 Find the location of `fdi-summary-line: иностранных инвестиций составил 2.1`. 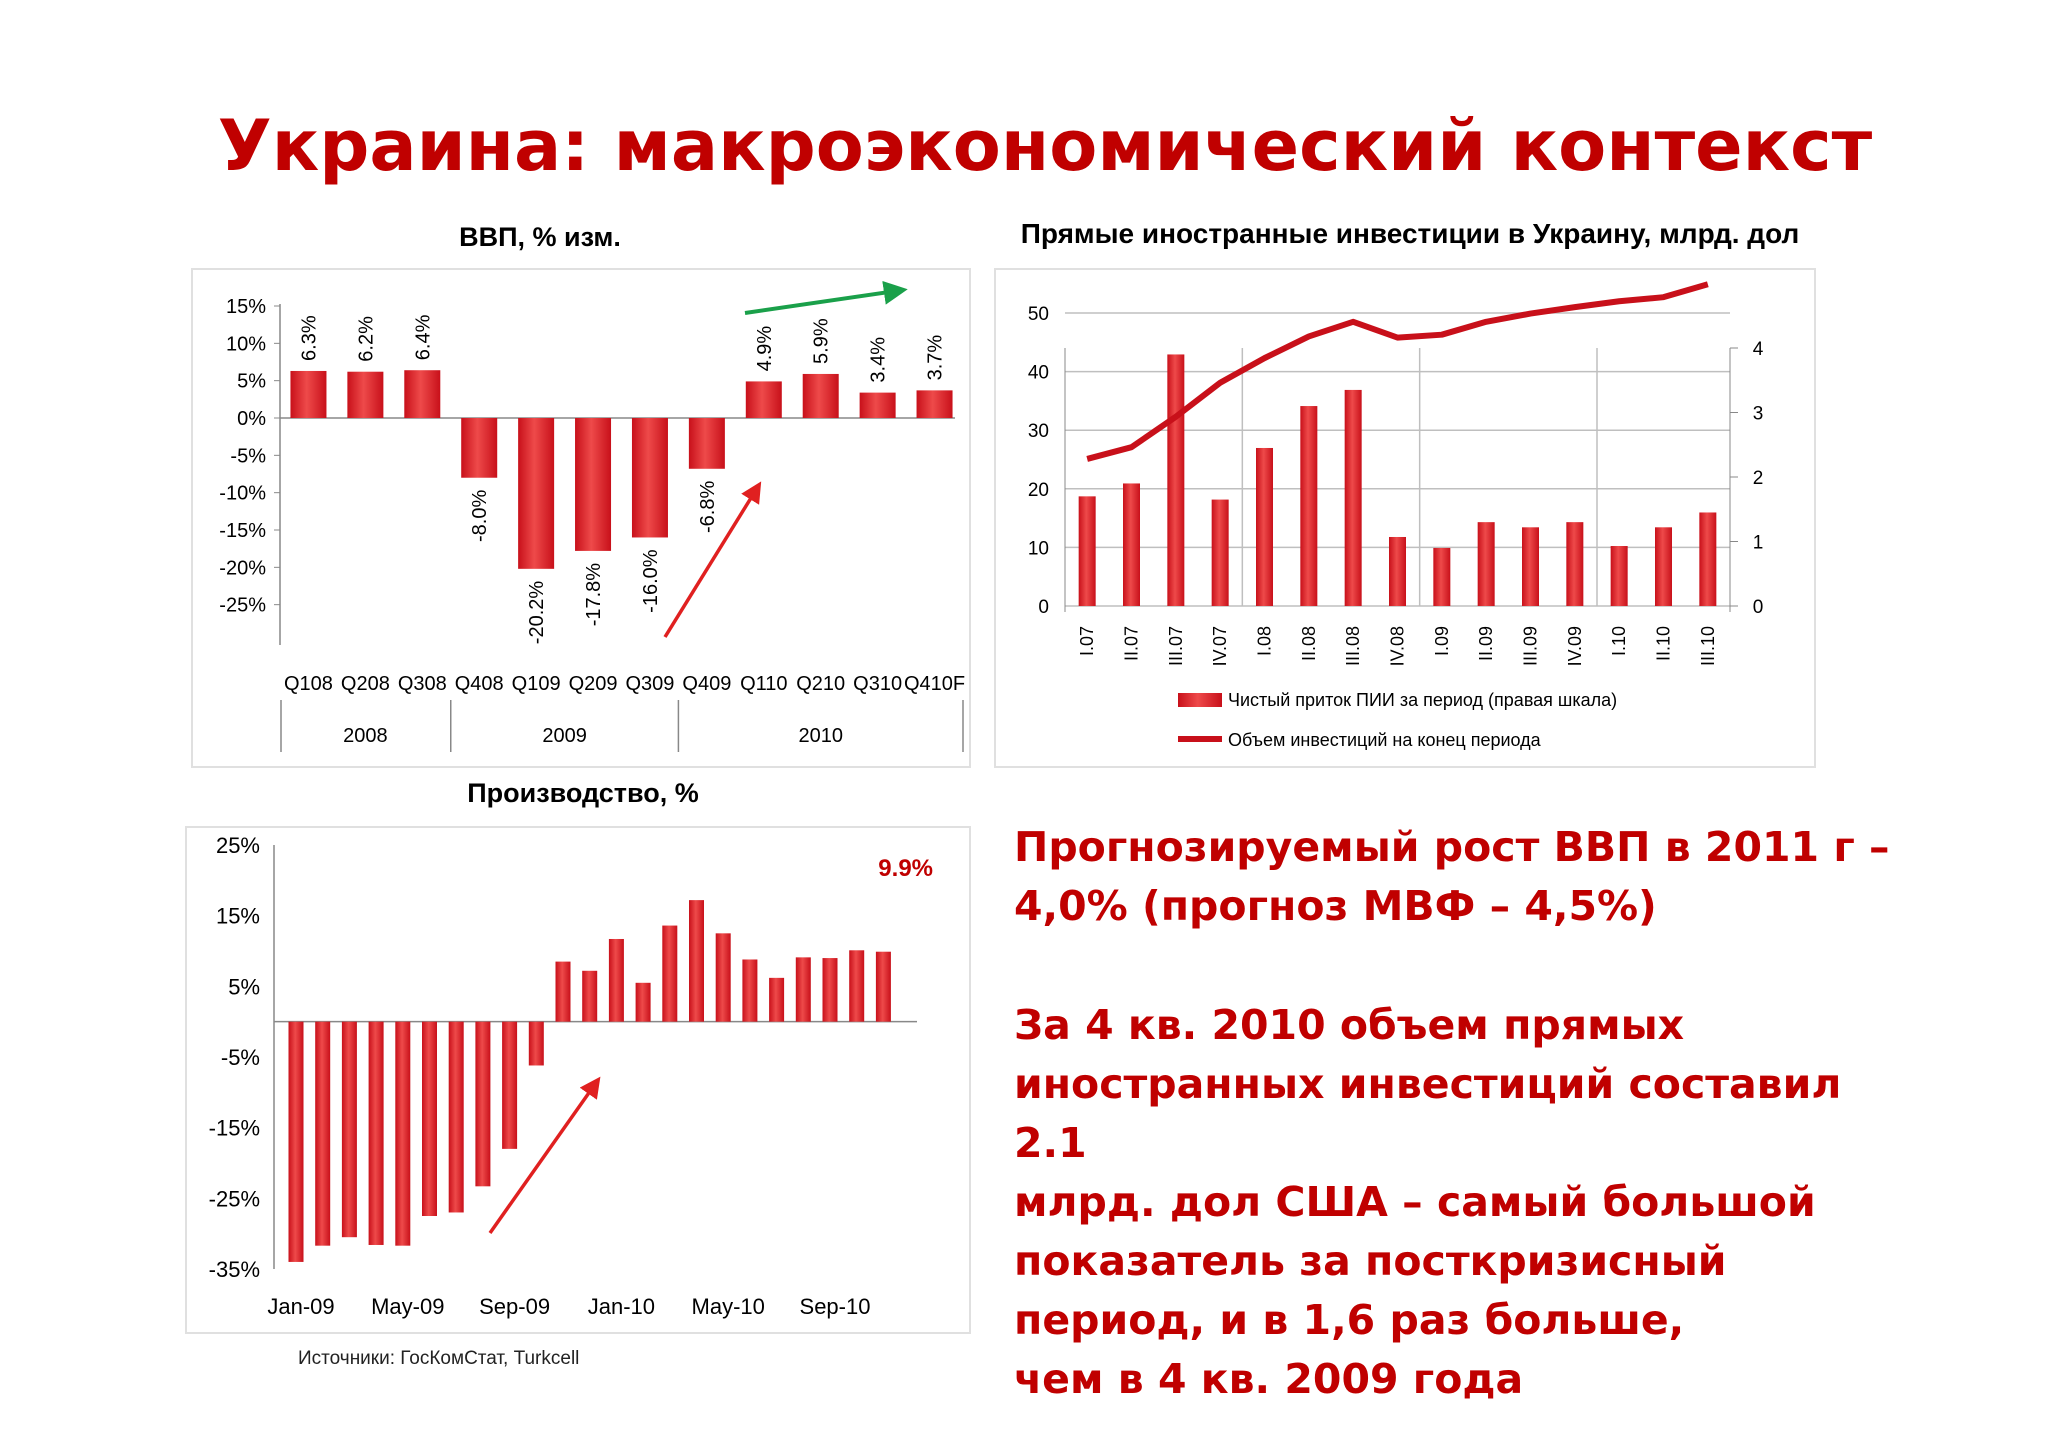

fdi-summary-line: иностранных инвестиций составил 2.1 is located at coordinates (1428, 1113).